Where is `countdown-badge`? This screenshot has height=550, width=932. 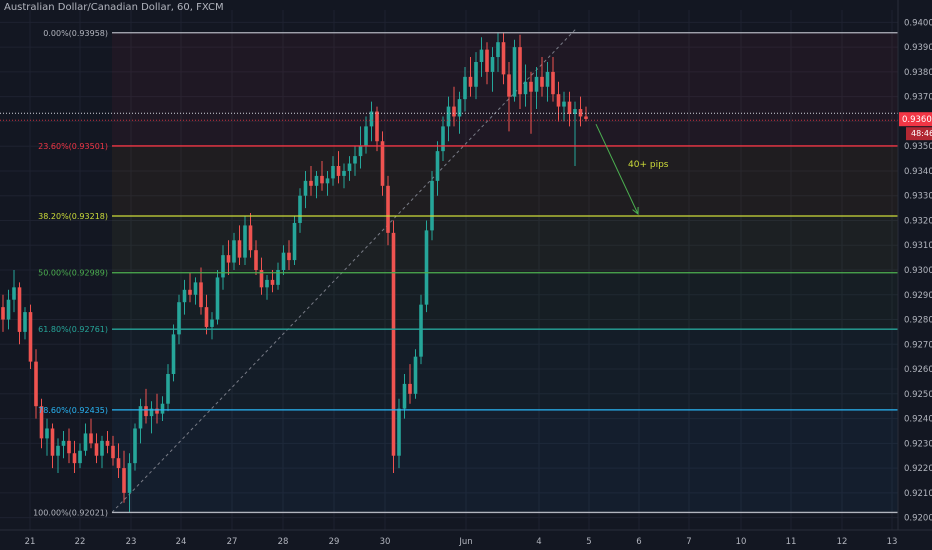 countdown-badge is located at coordinates (919, 134).